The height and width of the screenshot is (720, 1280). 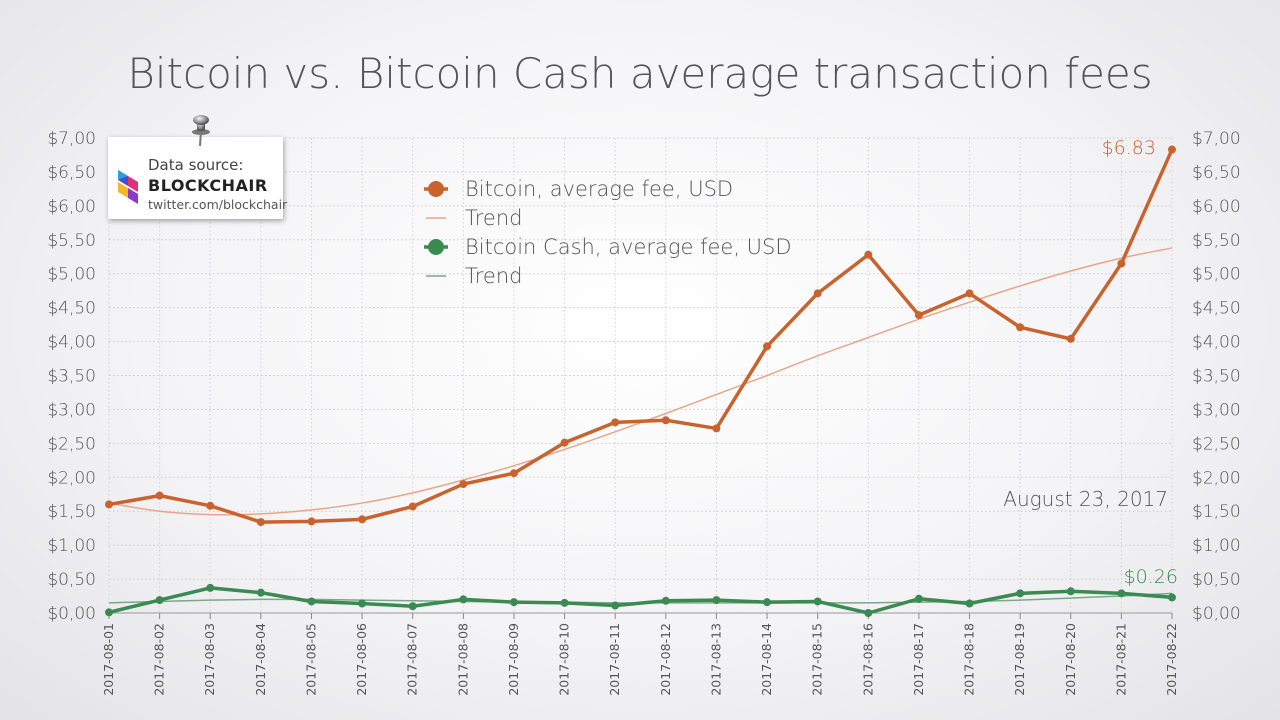 I want to click on x-tick-label: 2017-08-12, so click(x=665, y=659).